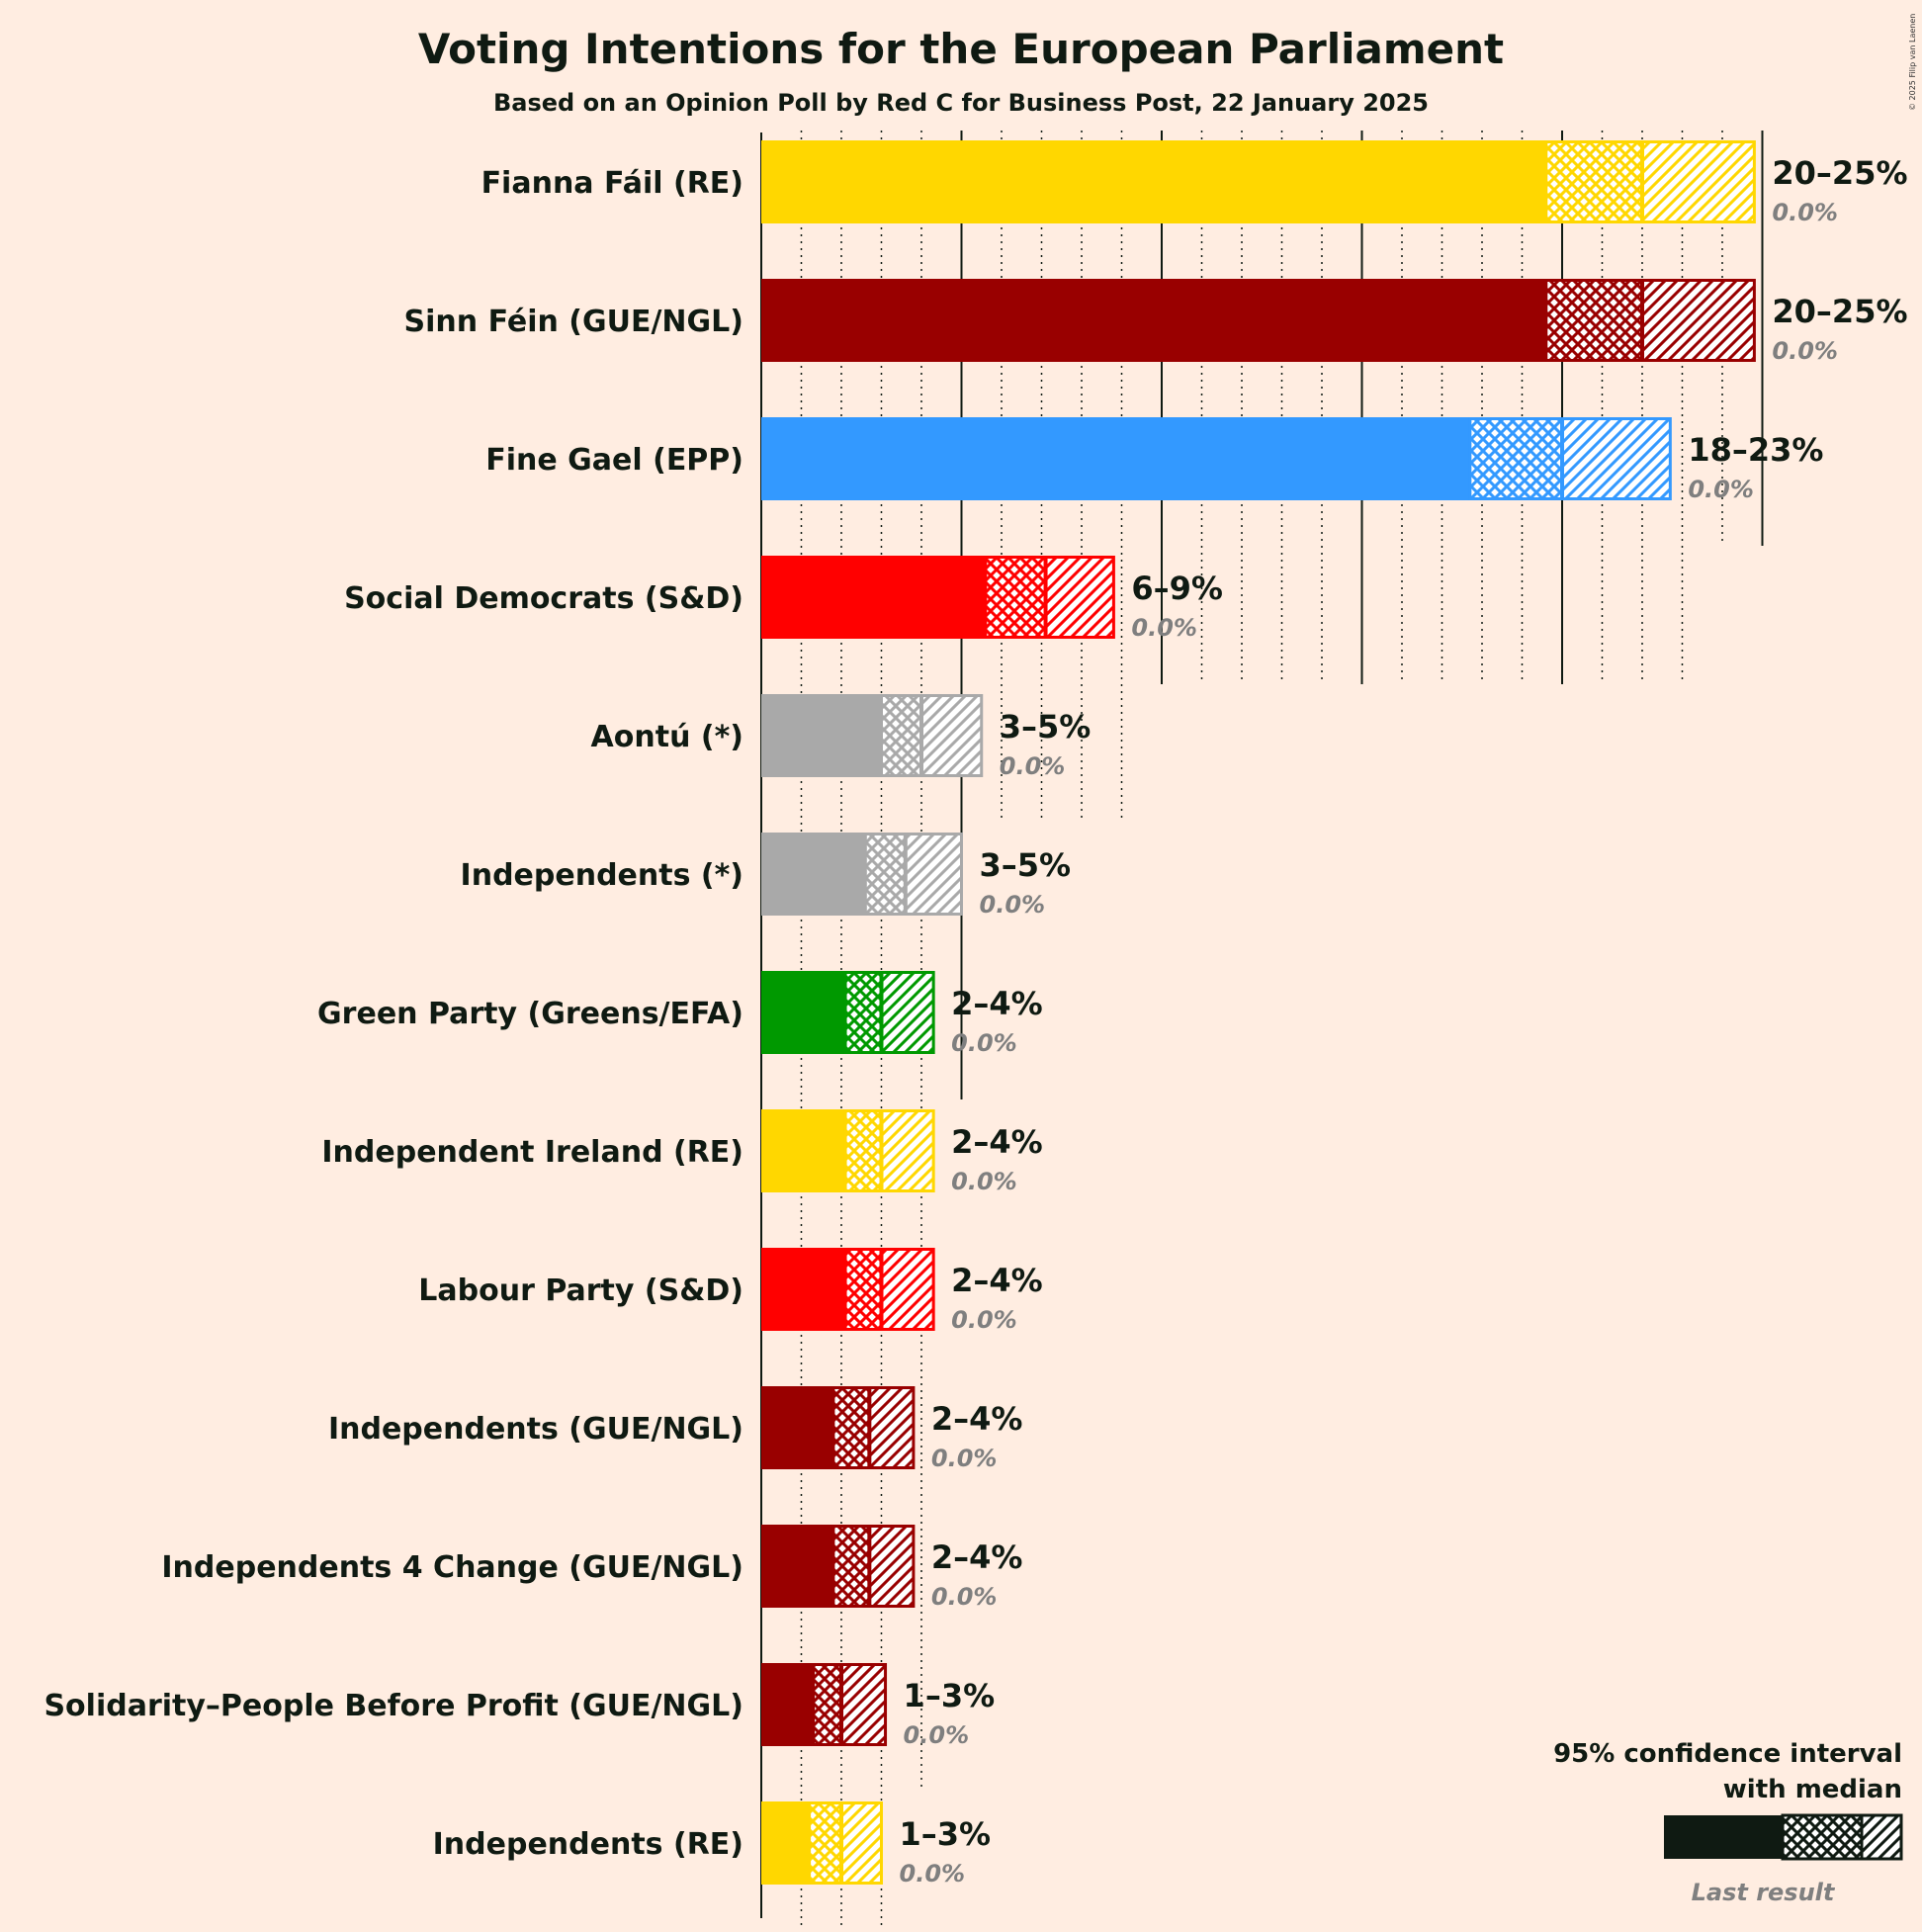 Image resolution: width=1922 pixels, height=1932 pixels. Describe the element at coordinates (1723, 1837) in the screenshot. I see `legend-solid-bar` at that location.